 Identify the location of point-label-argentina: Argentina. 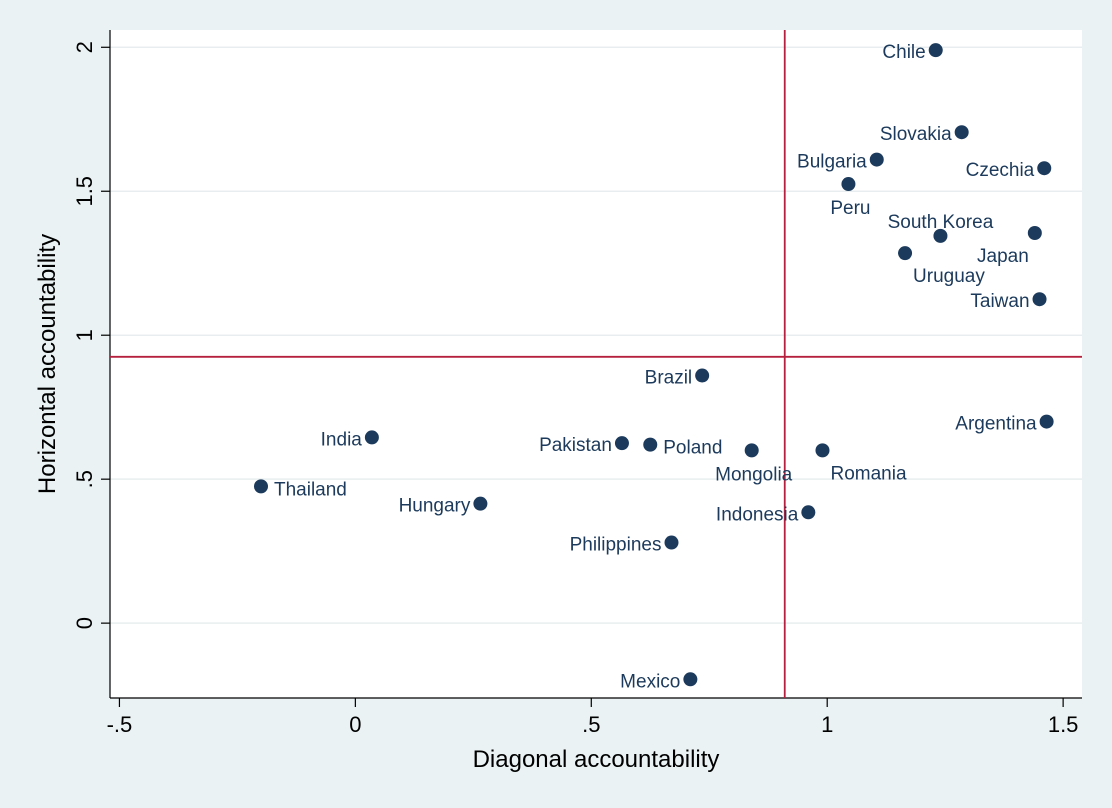
(996, 424).